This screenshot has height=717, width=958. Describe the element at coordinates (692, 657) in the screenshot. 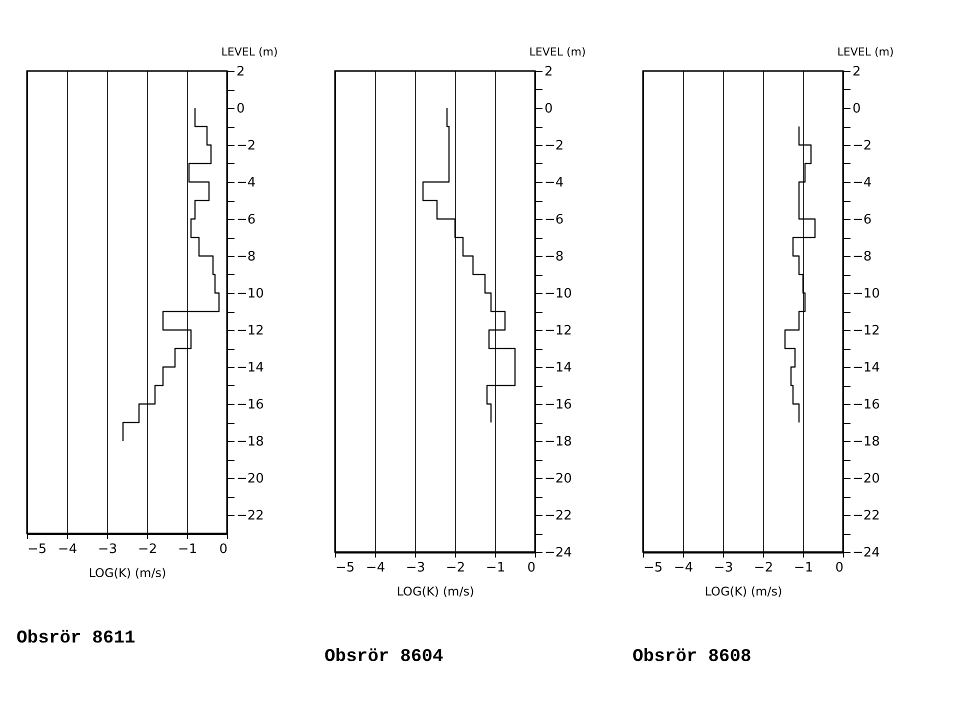

I see `text: Obsrör 8608` at that location.